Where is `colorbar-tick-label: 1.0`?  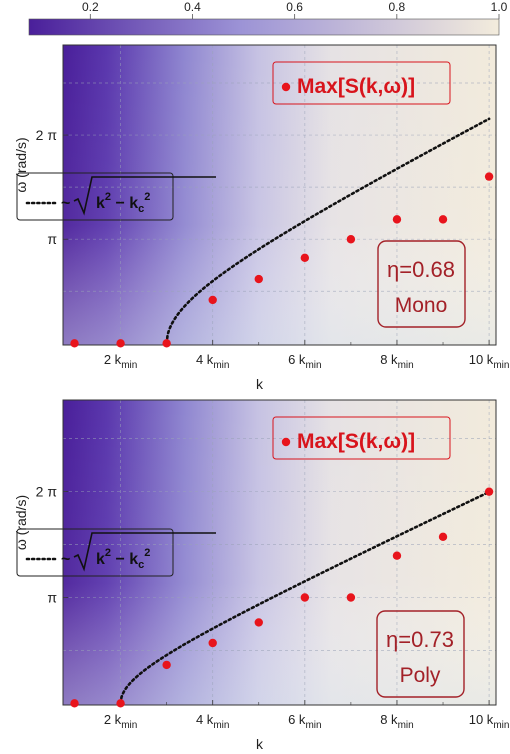
colorbar-tick-label: 1.0 is located at coordinates (499, 7).